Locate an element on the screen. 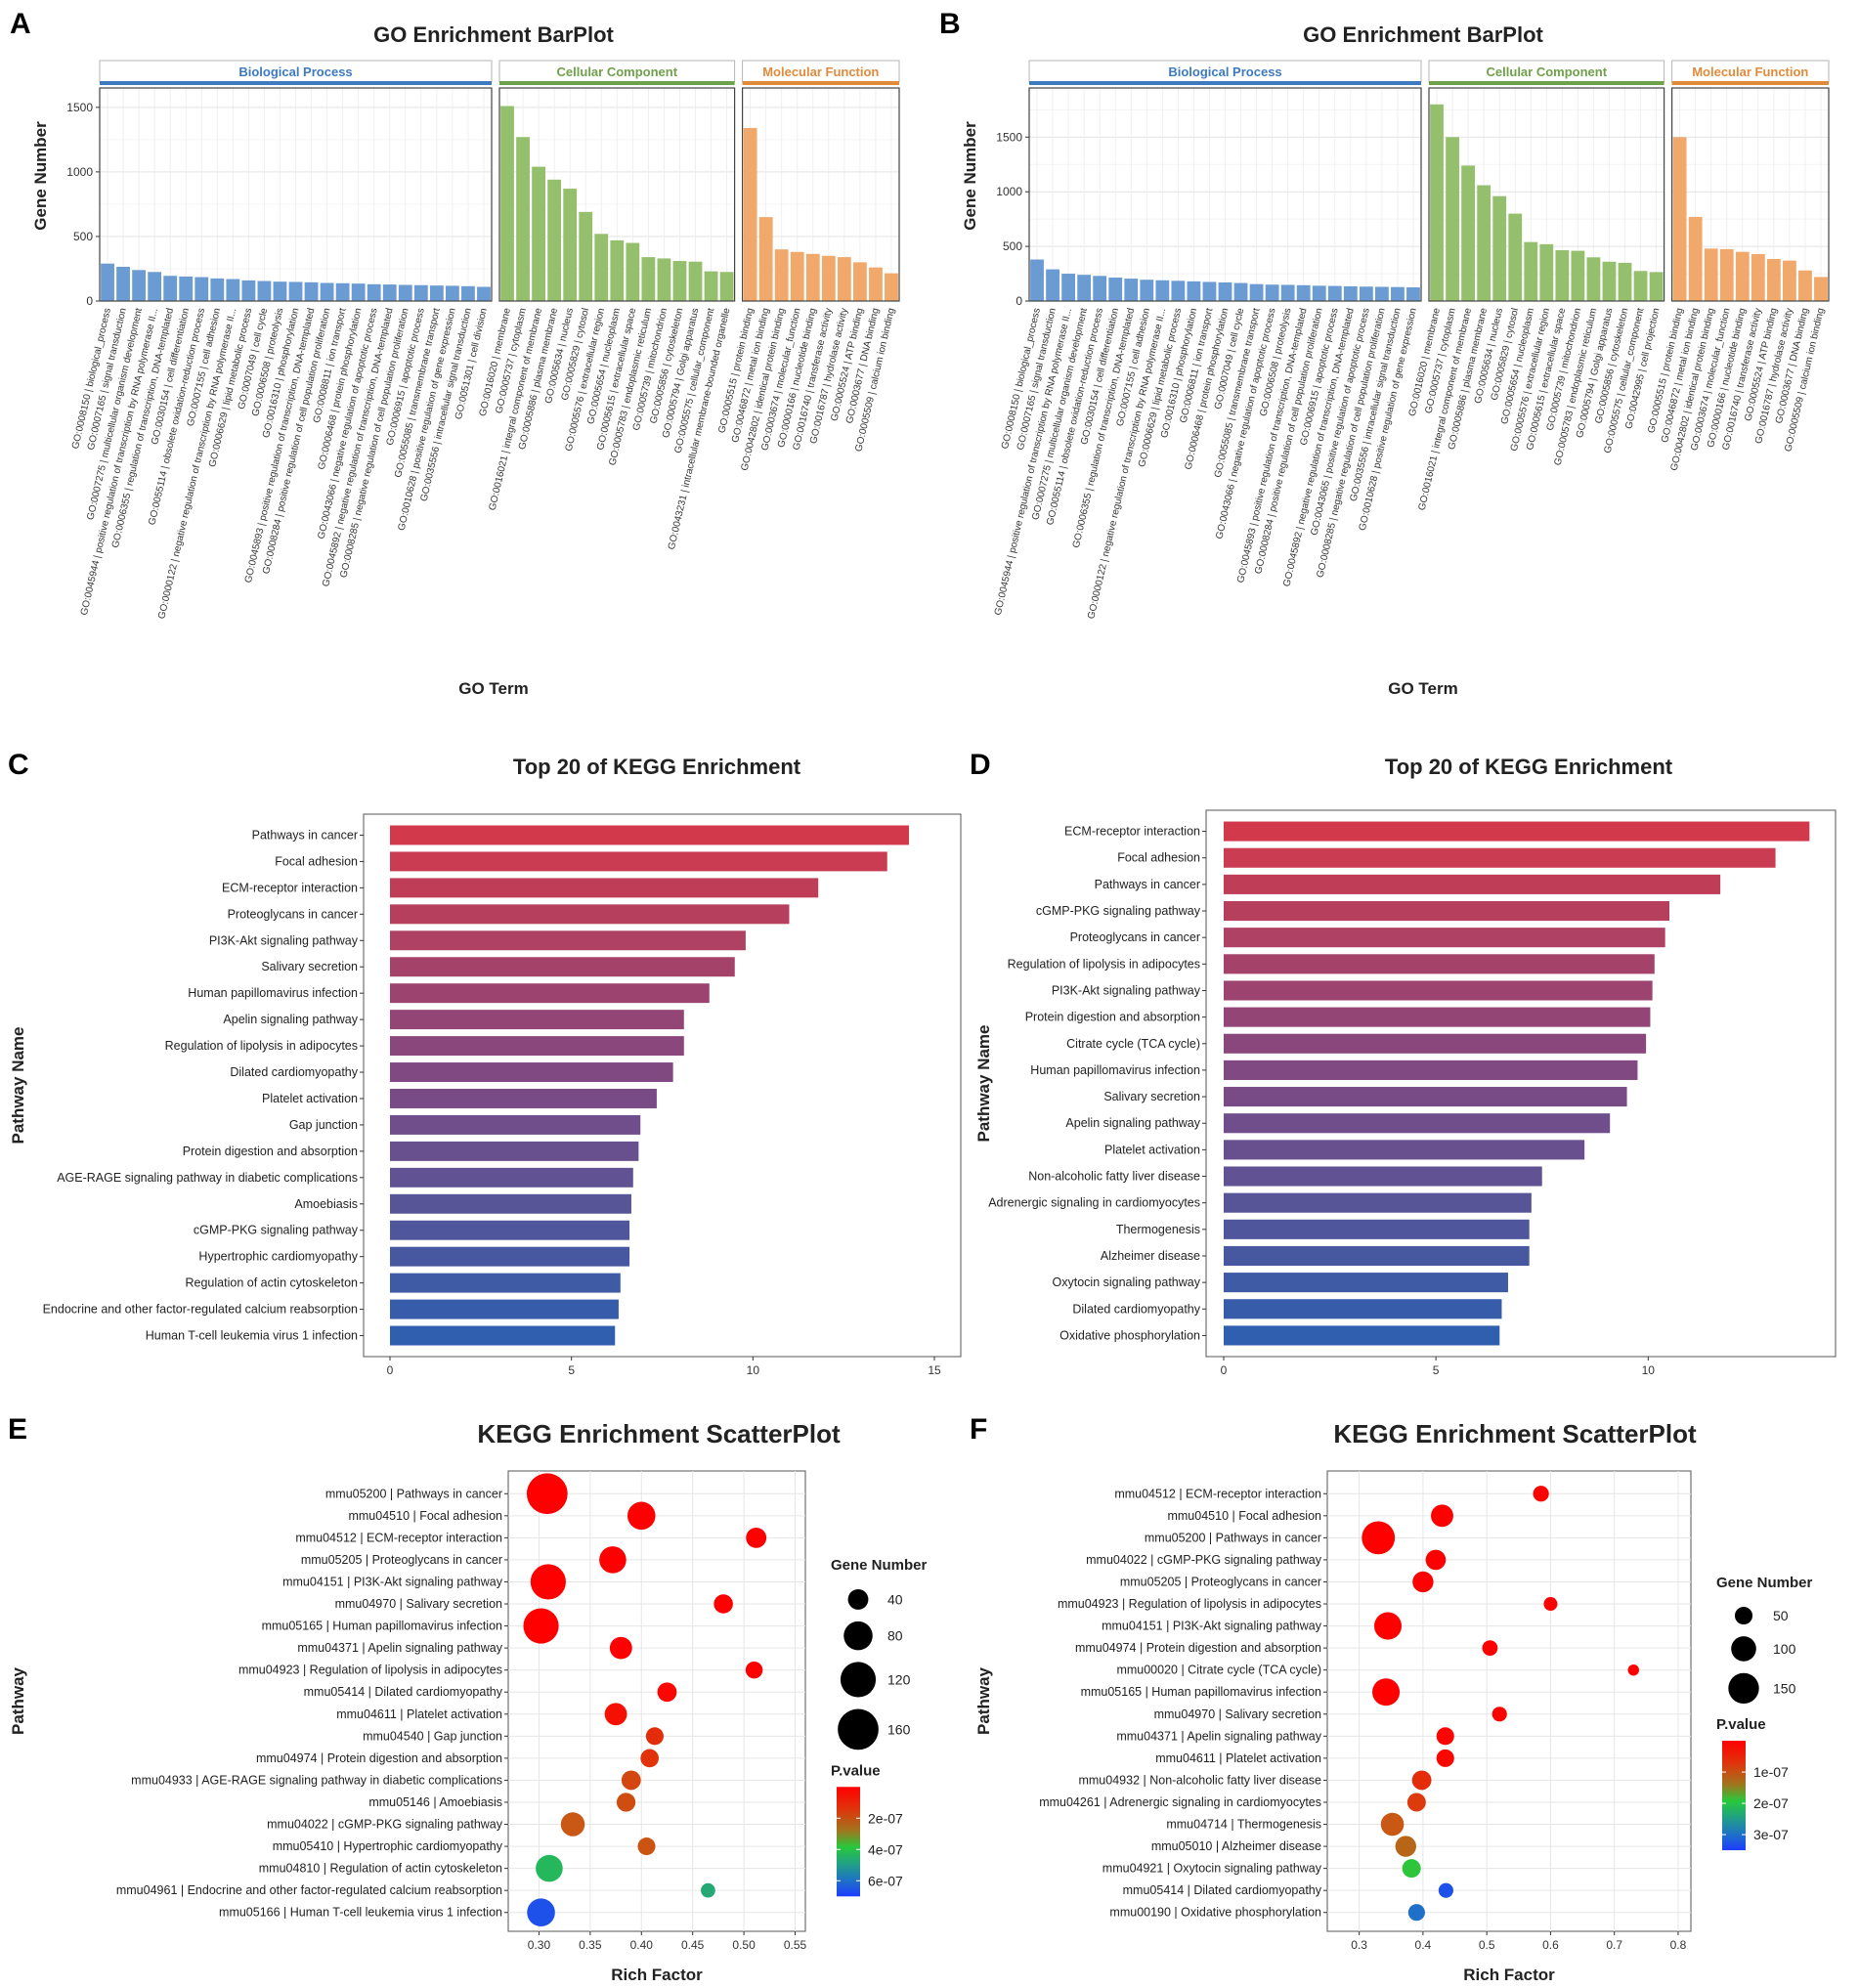 The image size is (1859, 1988). bar-go-0016021-integral-component-of-membran is located at coordinates (538, 234).